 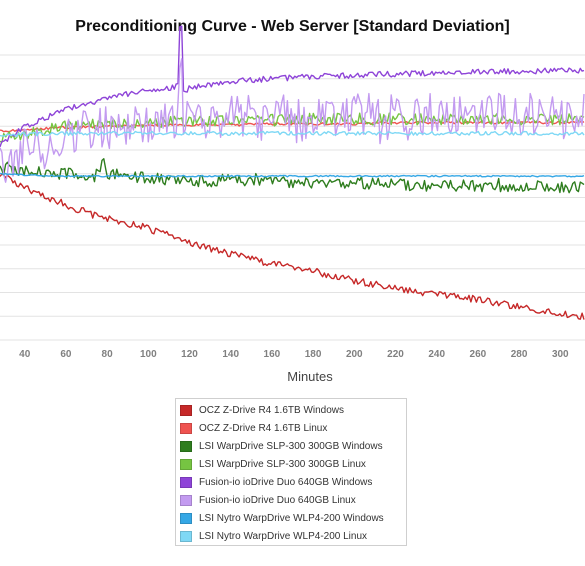 I want to click on legend-label: LSI Nytro WarpDrive WLP4-200 Windows, so click(x=291, y=518).